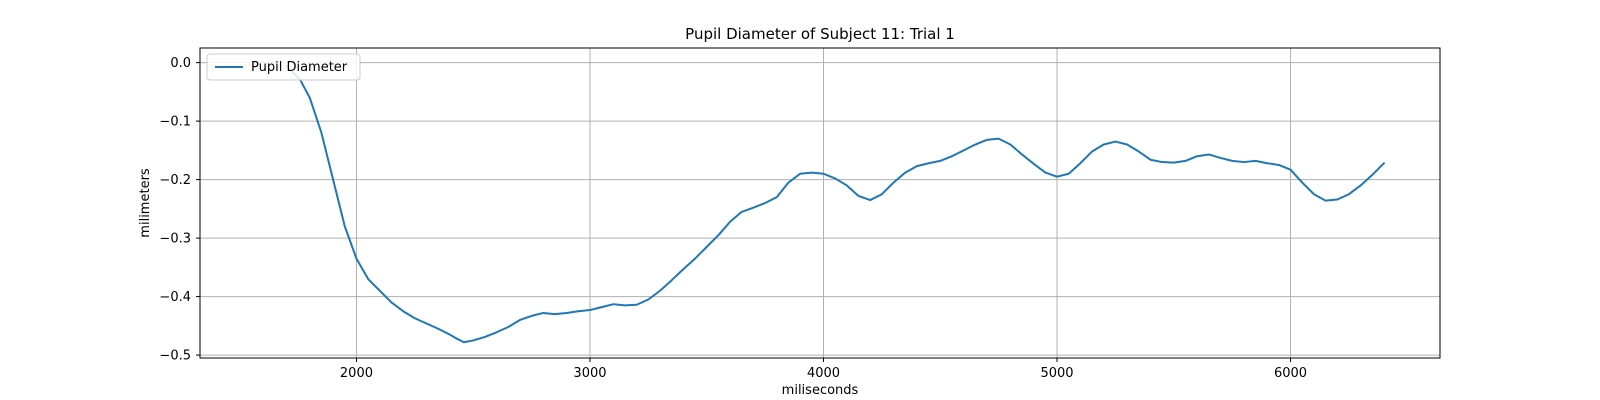 The width and height of the screenshot is (1600, 400). What do you see at coordinates (145, 203) in the screenshot?
I see `y-axis-label: milimeters` at bounding box center [145, 203].